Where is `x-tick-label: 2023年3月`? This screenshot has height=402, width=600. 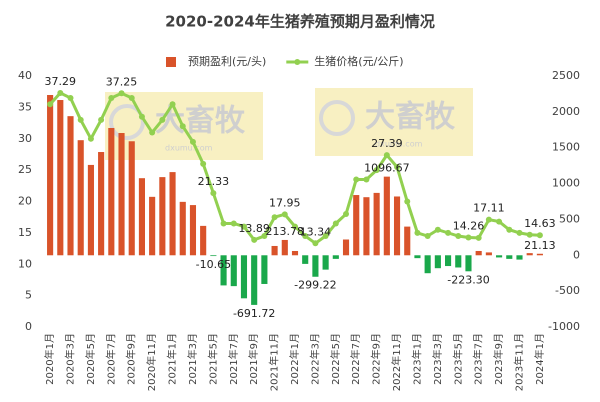 x-tick-label: 2023年3月 is located at coordinates (437, 359).